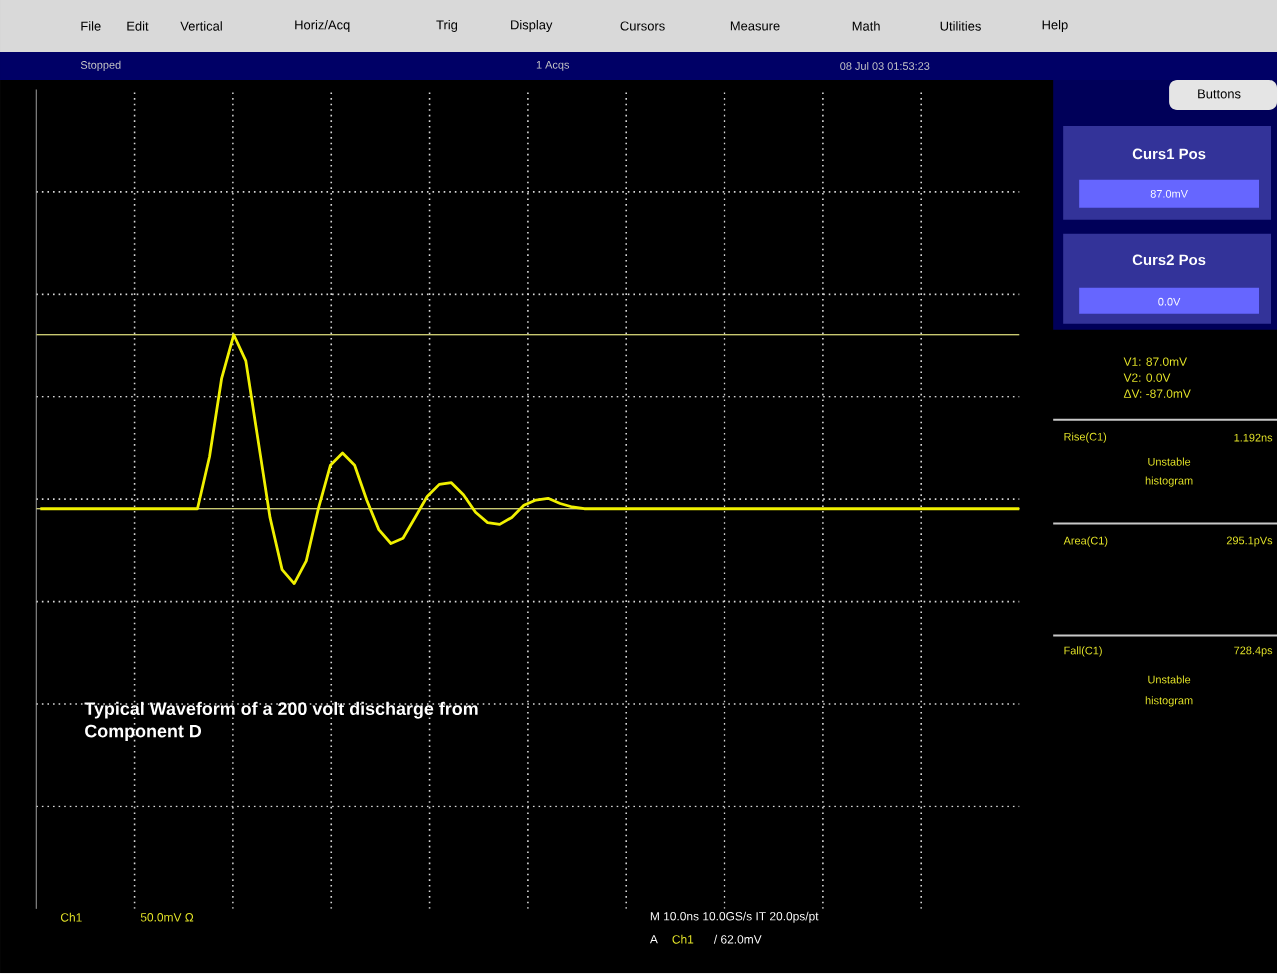  I want to click on text: Typical Waveform of a 200 volt discharge from Component D, so click(281, 722).